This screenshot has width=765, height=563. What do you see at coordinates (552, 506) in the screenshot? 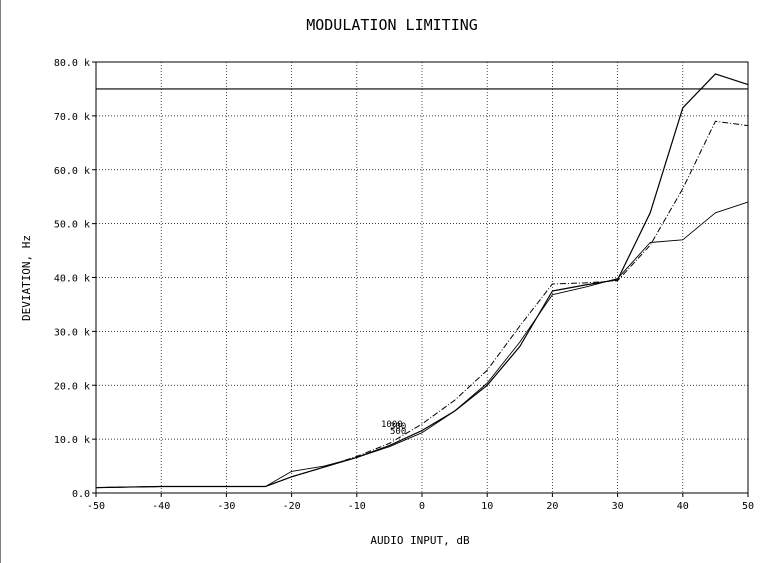
I see `x-tick-label: 20` at bounding box center [552, 506].